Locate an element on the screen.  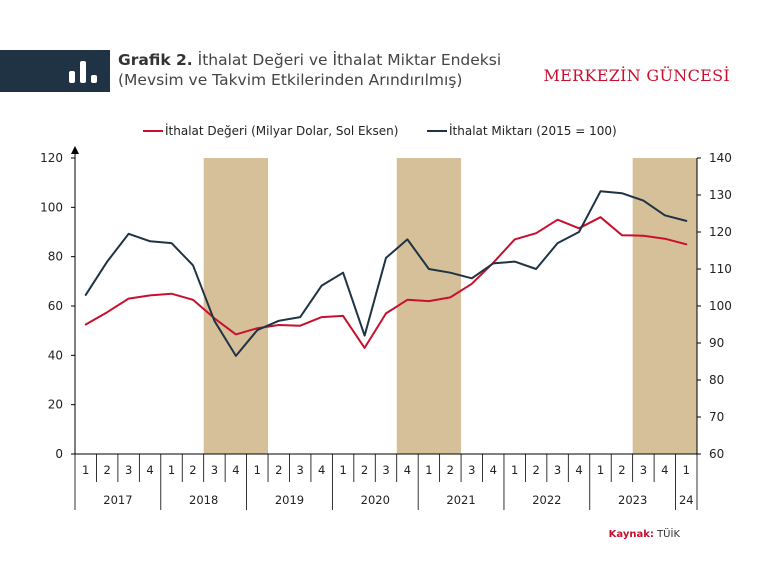
source-note: Kaynak: TÜİK is located at coordinates (644, 534).